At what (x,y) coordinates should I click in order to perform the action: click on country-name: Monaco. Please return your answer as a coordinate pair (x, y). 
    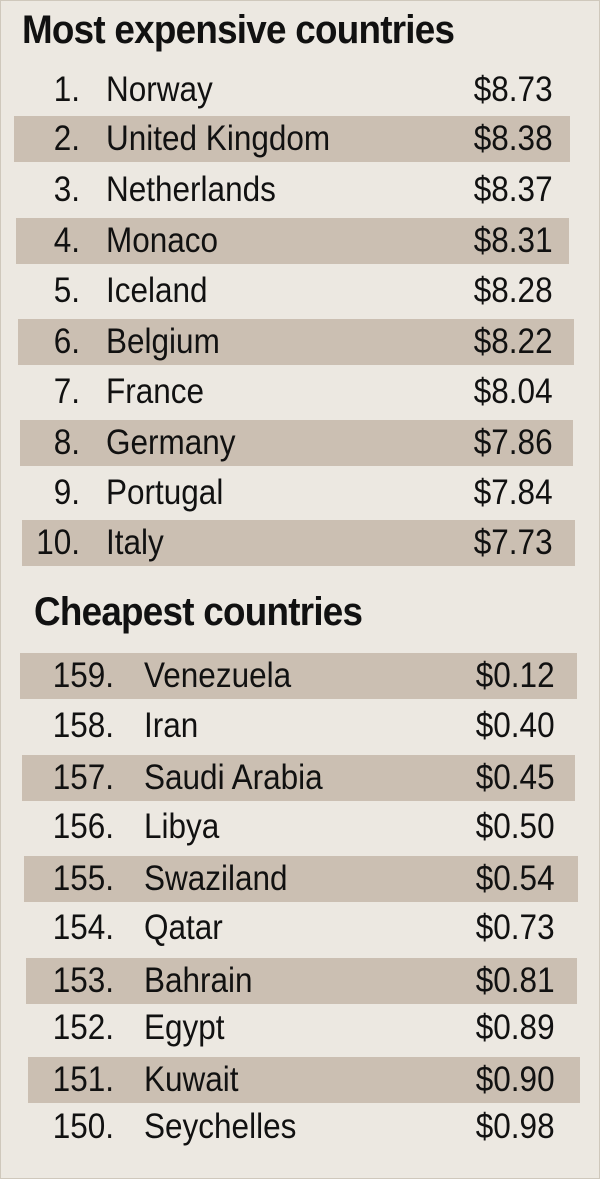
    Looking at the image, I should click on (162, 240).